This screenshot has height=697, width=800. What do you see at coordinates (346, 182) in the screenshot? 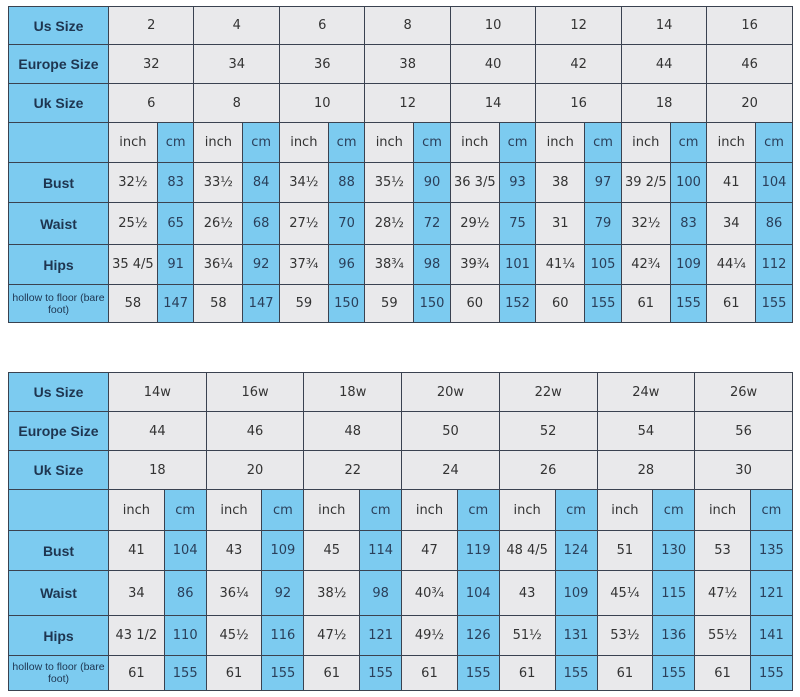
I see `bust-cm: 88` at bounding box center [346, 182].